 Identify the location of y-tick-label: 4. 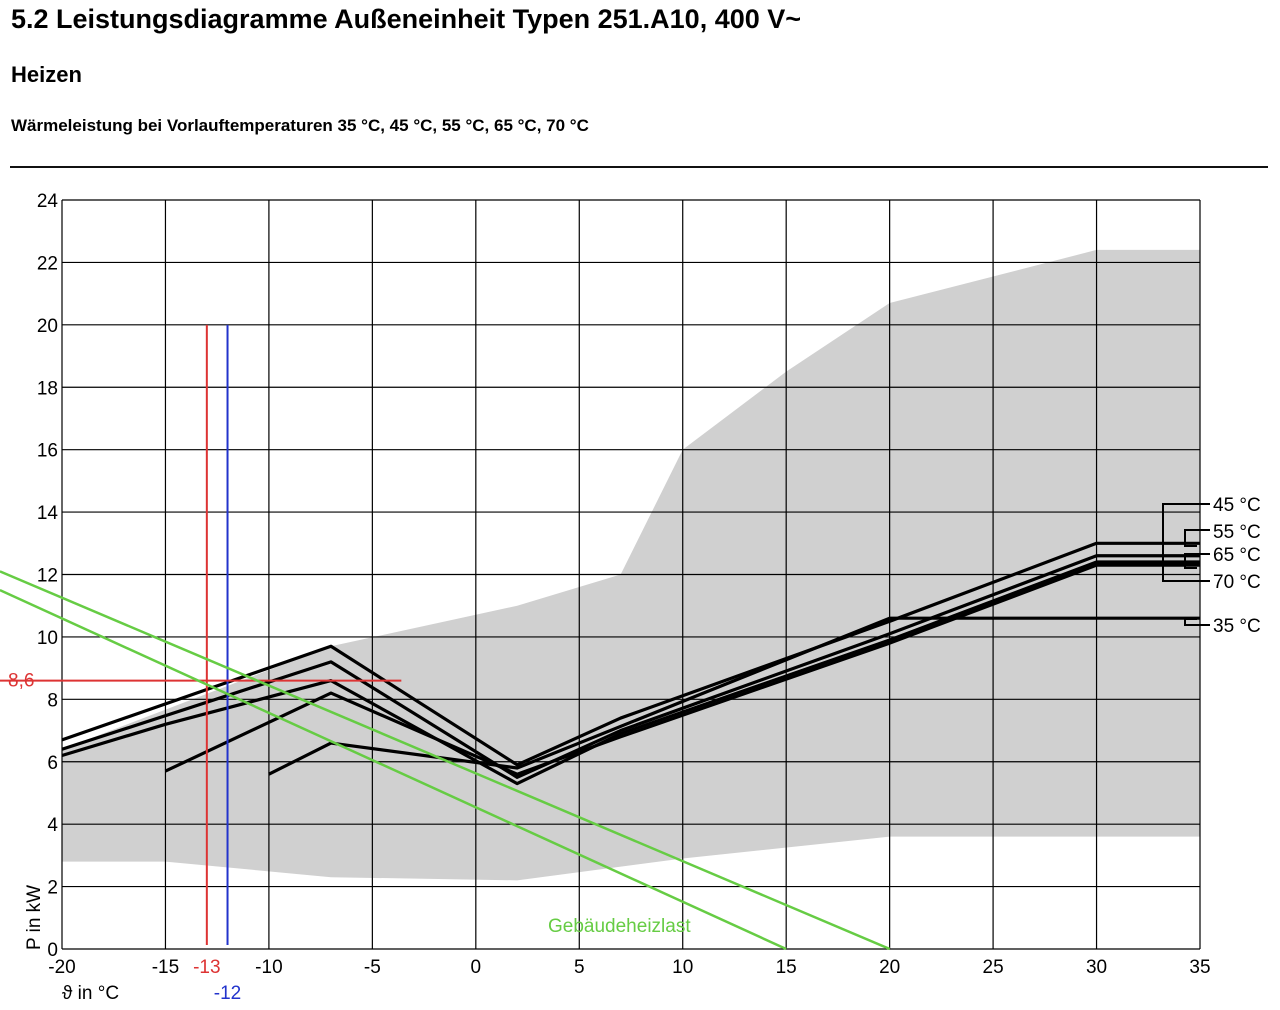
(52, 825).